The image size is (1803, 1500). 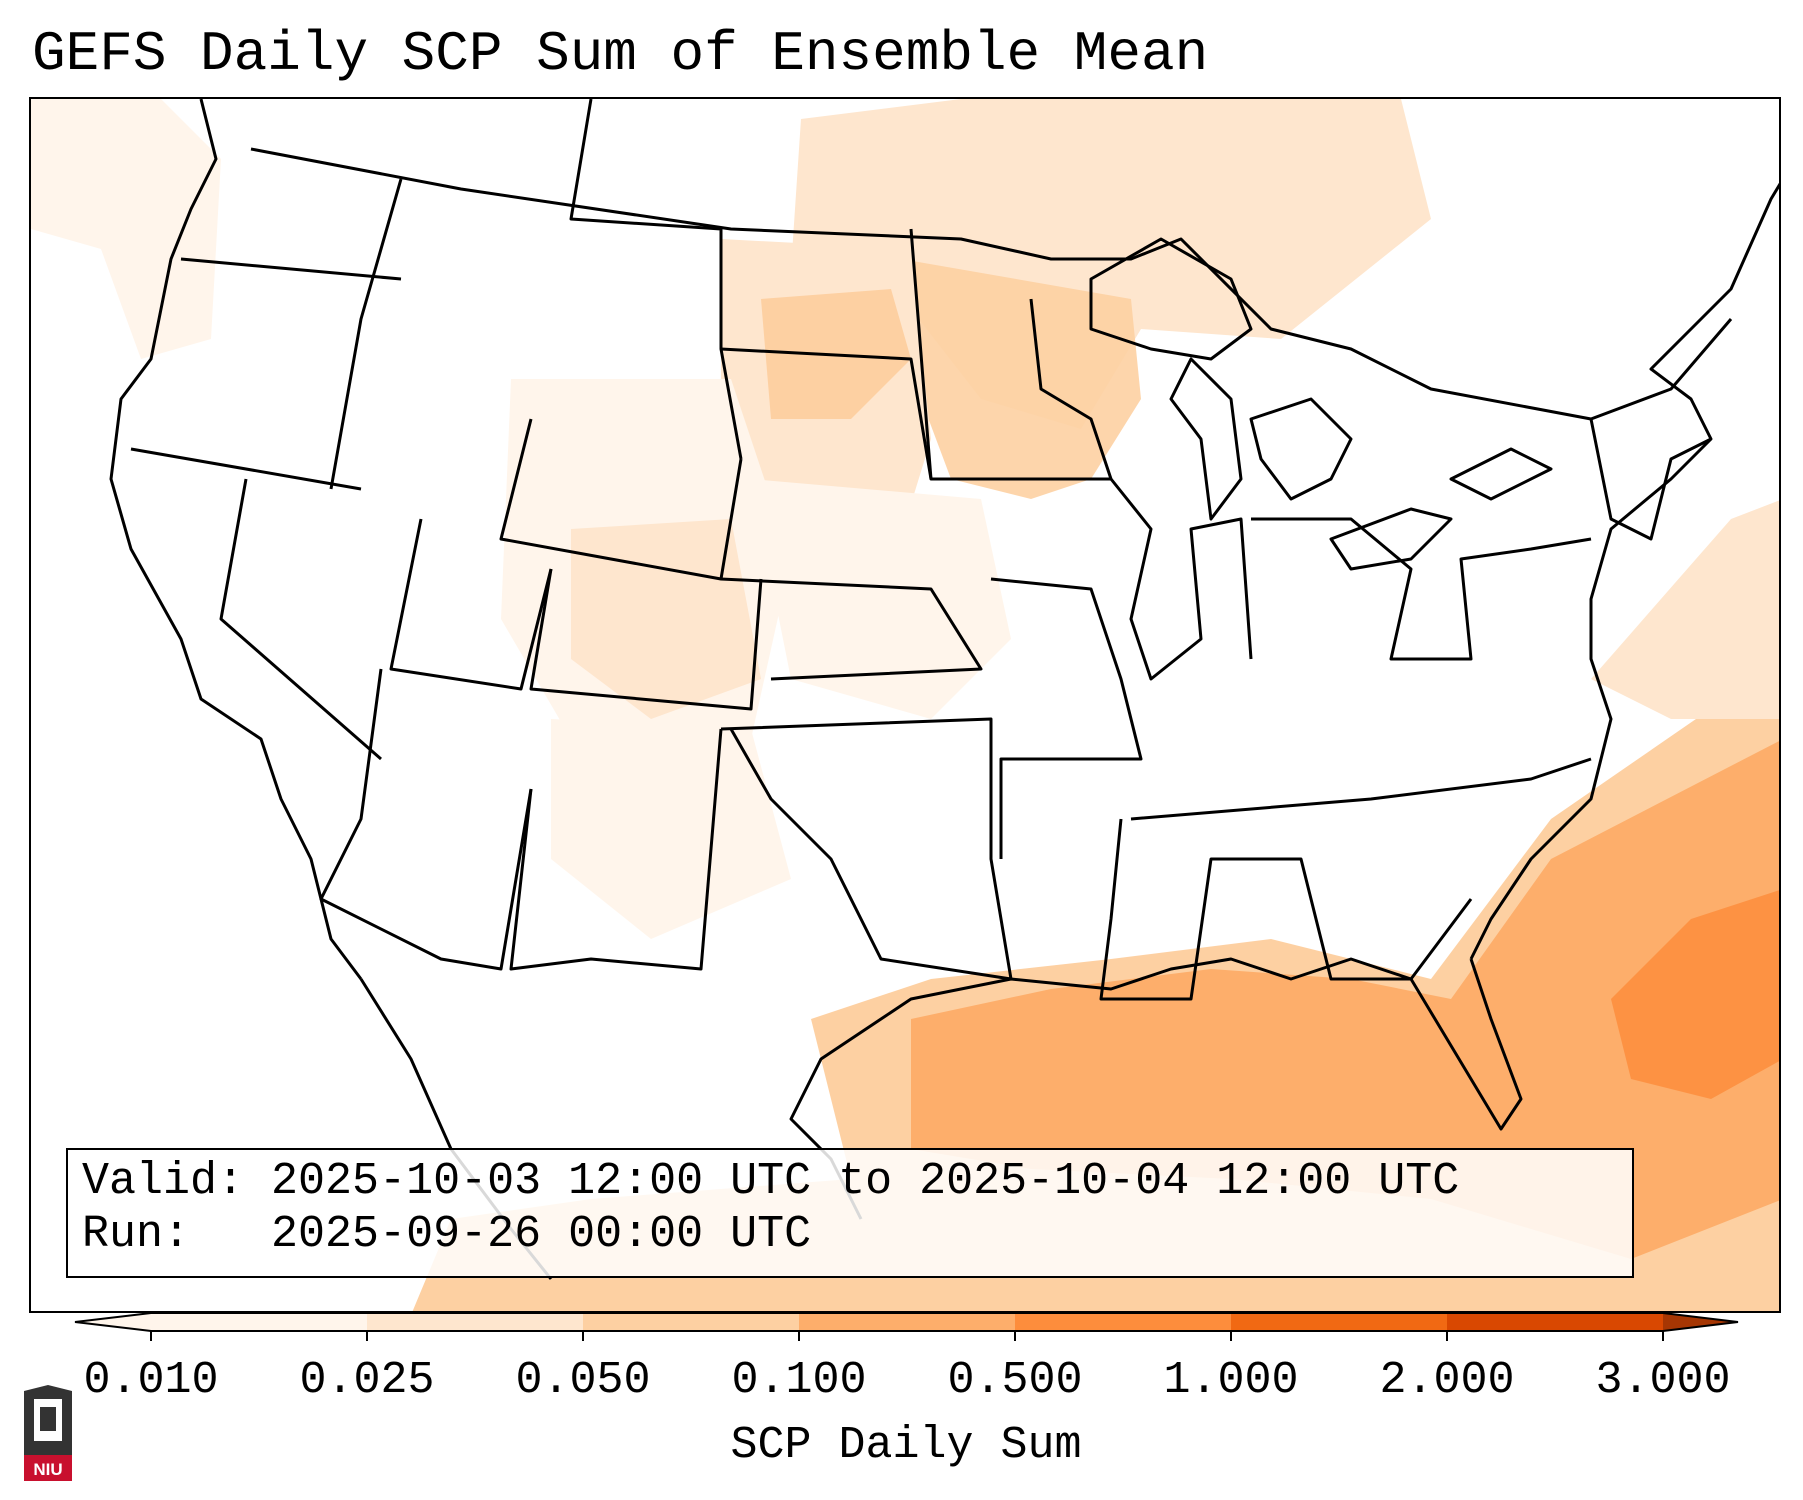 I want to click on scp-area-atlantic-east, so click(x=1685, y=609).